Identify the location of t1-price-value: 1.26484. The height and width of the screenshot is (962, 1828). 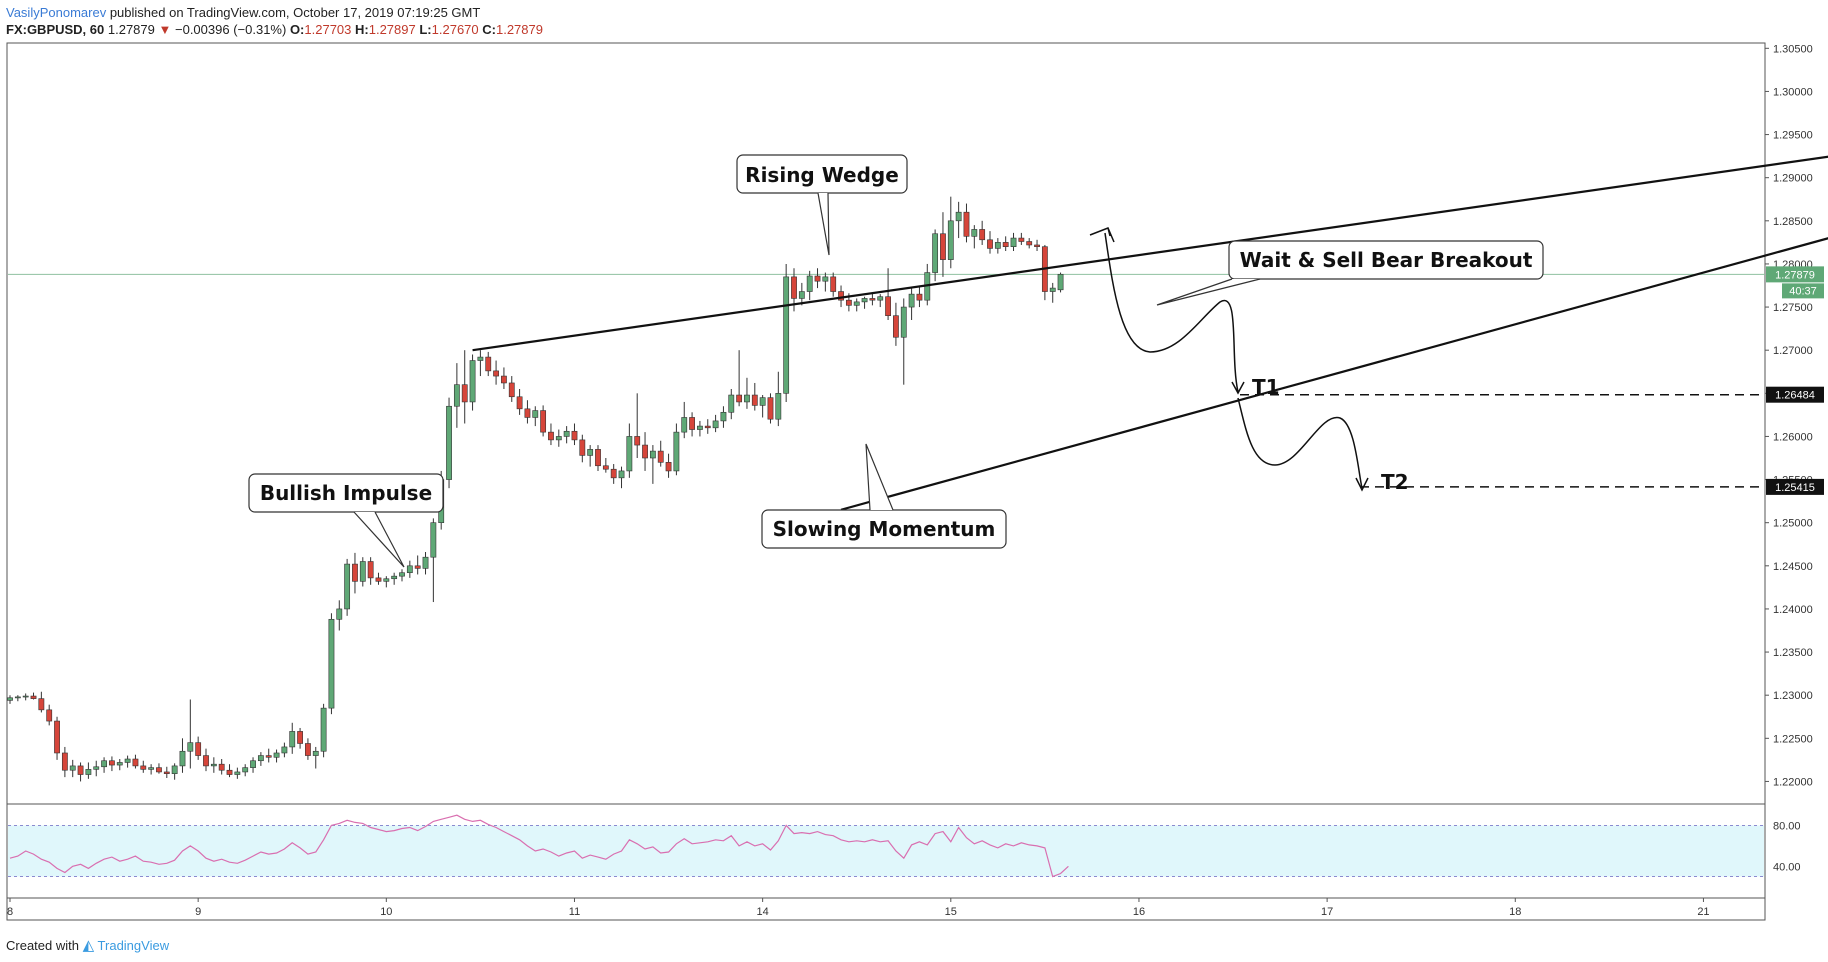
(1795, 396).